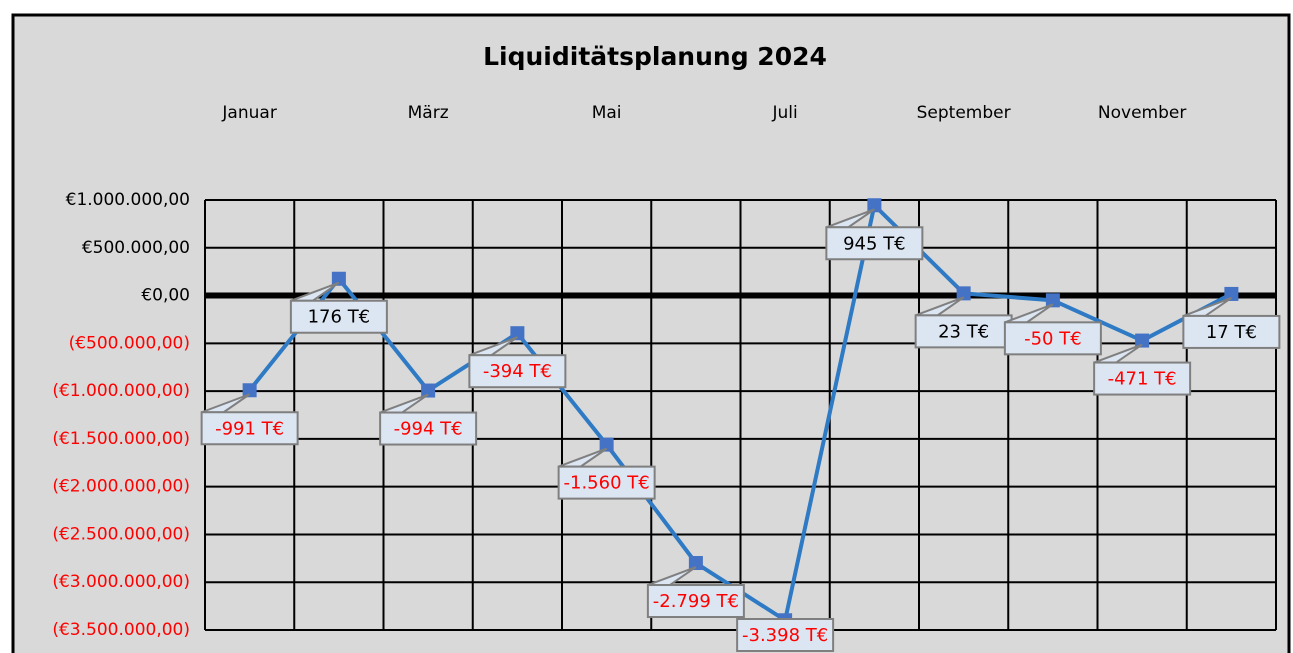 This screenshot has width=1293, height=653. Describe the element at coordinates (785, 113) in the screenshot. I see `x-tick-label: Juli` at that location.